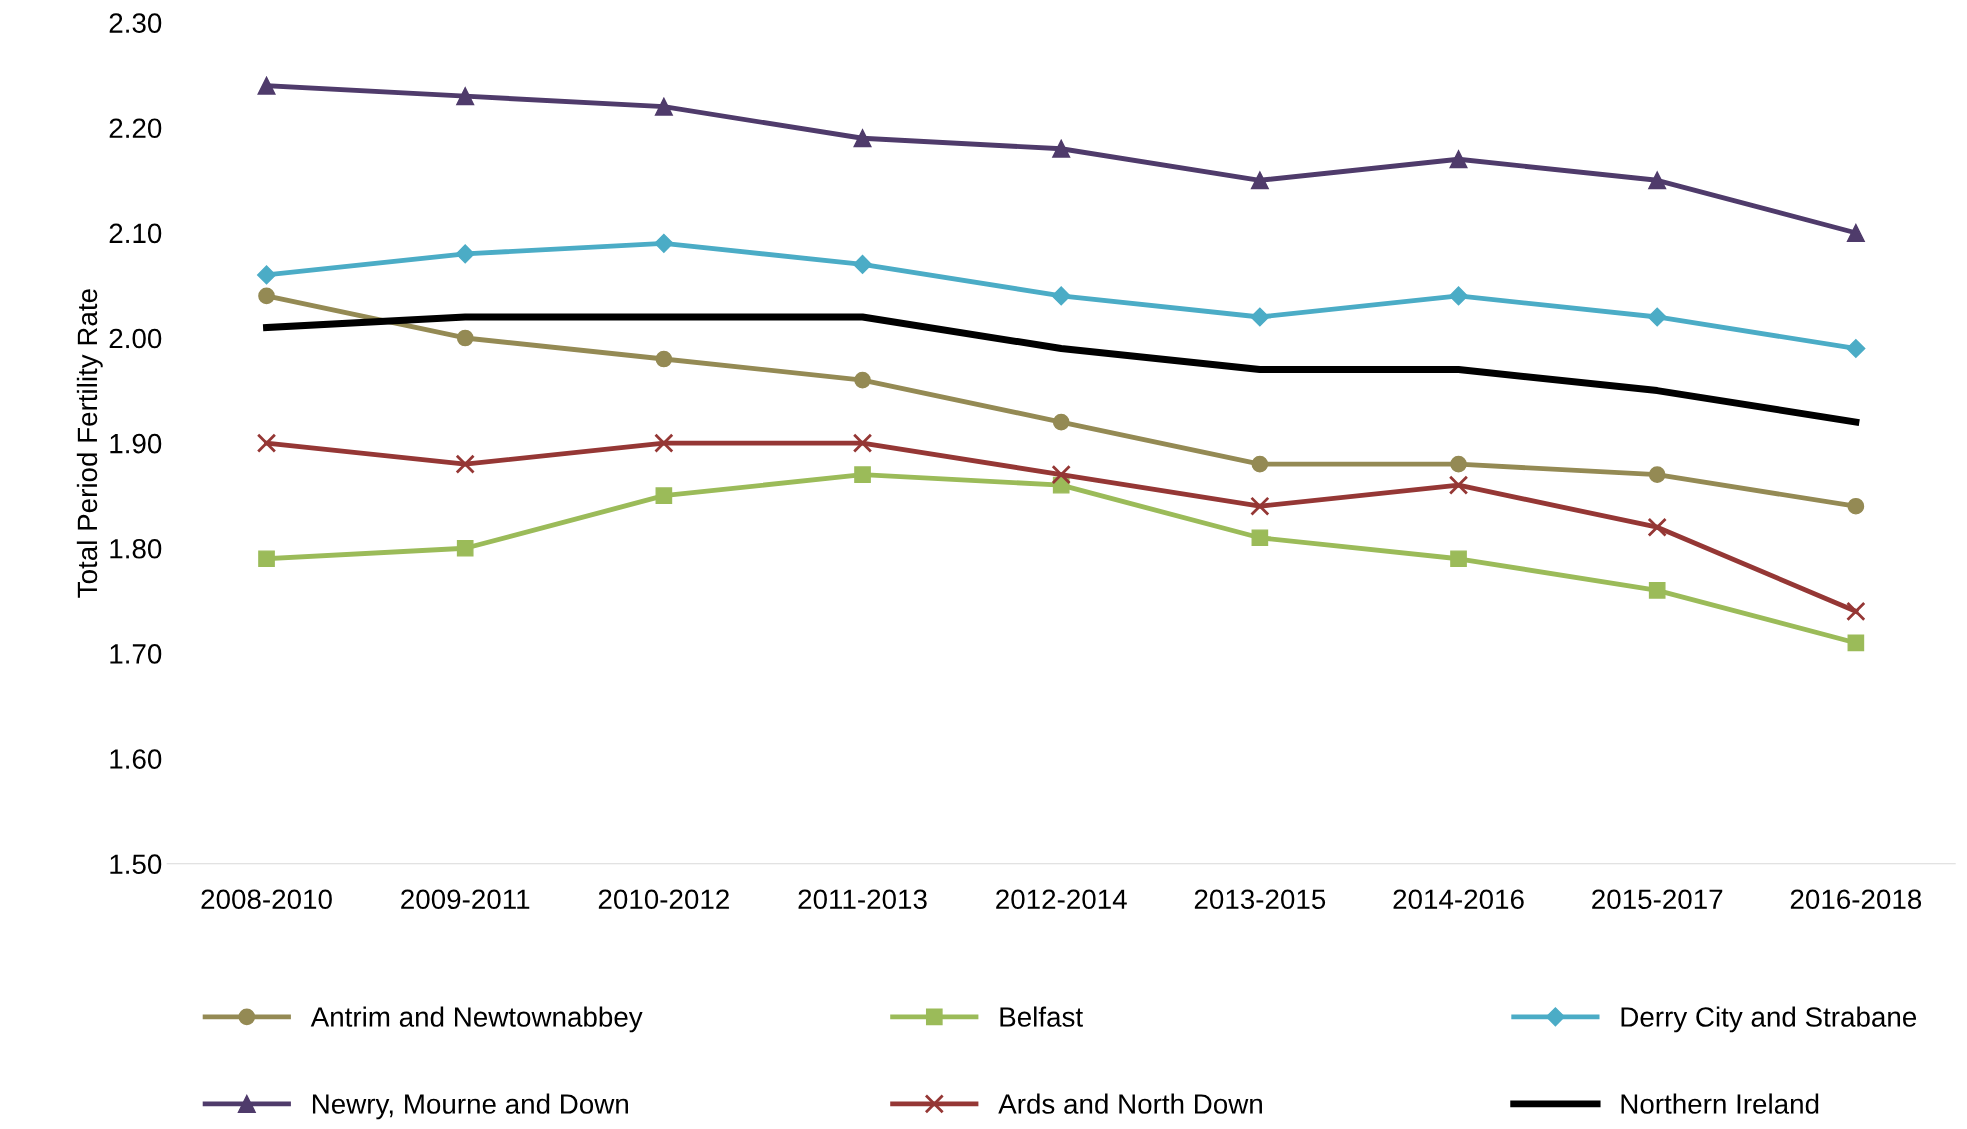 This screenshot has width=1967, height=1129. Describe the element at coordinates (135, 23) in the screenshot. I see `y-tick-label: 2.30` at that location.